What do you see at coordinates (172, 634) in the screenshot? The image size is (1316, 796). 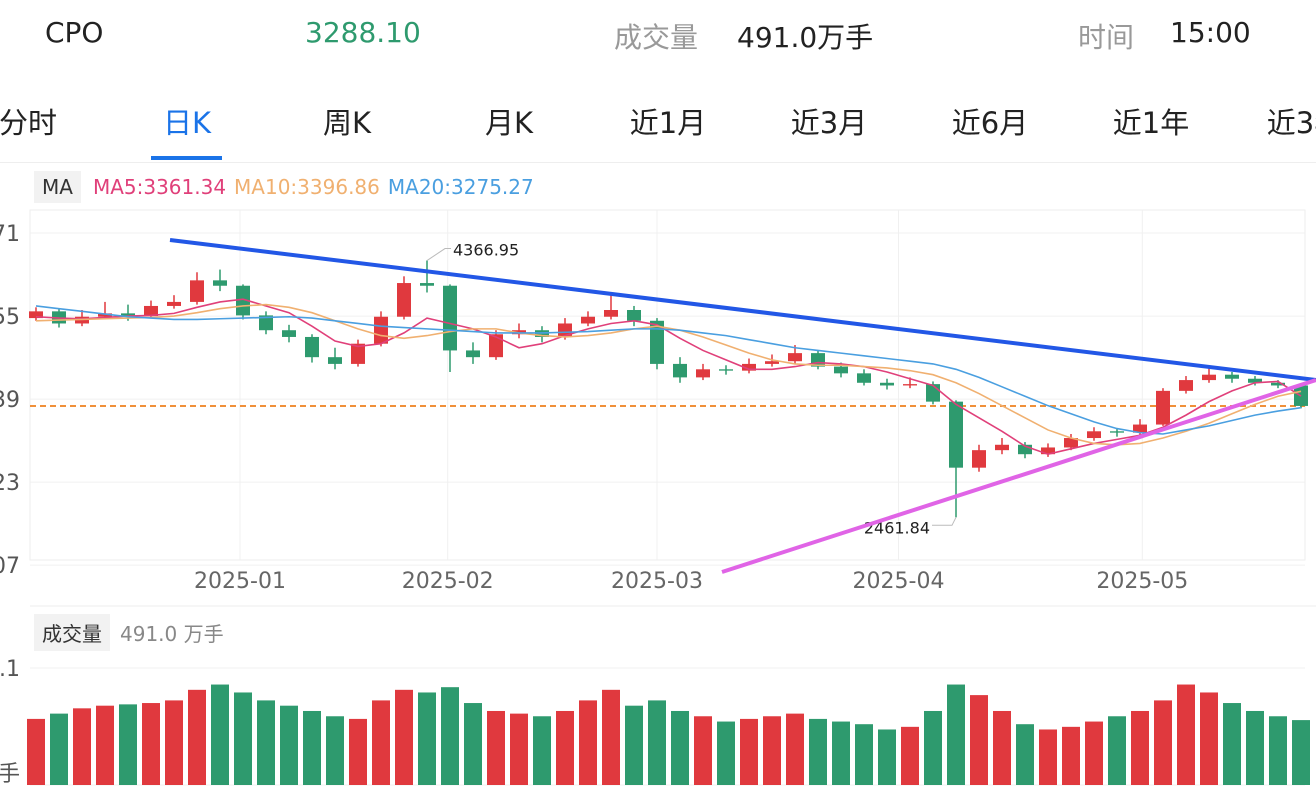 I see `volume-legend-value: 491.0 万手` at bounding box center [172, 634].